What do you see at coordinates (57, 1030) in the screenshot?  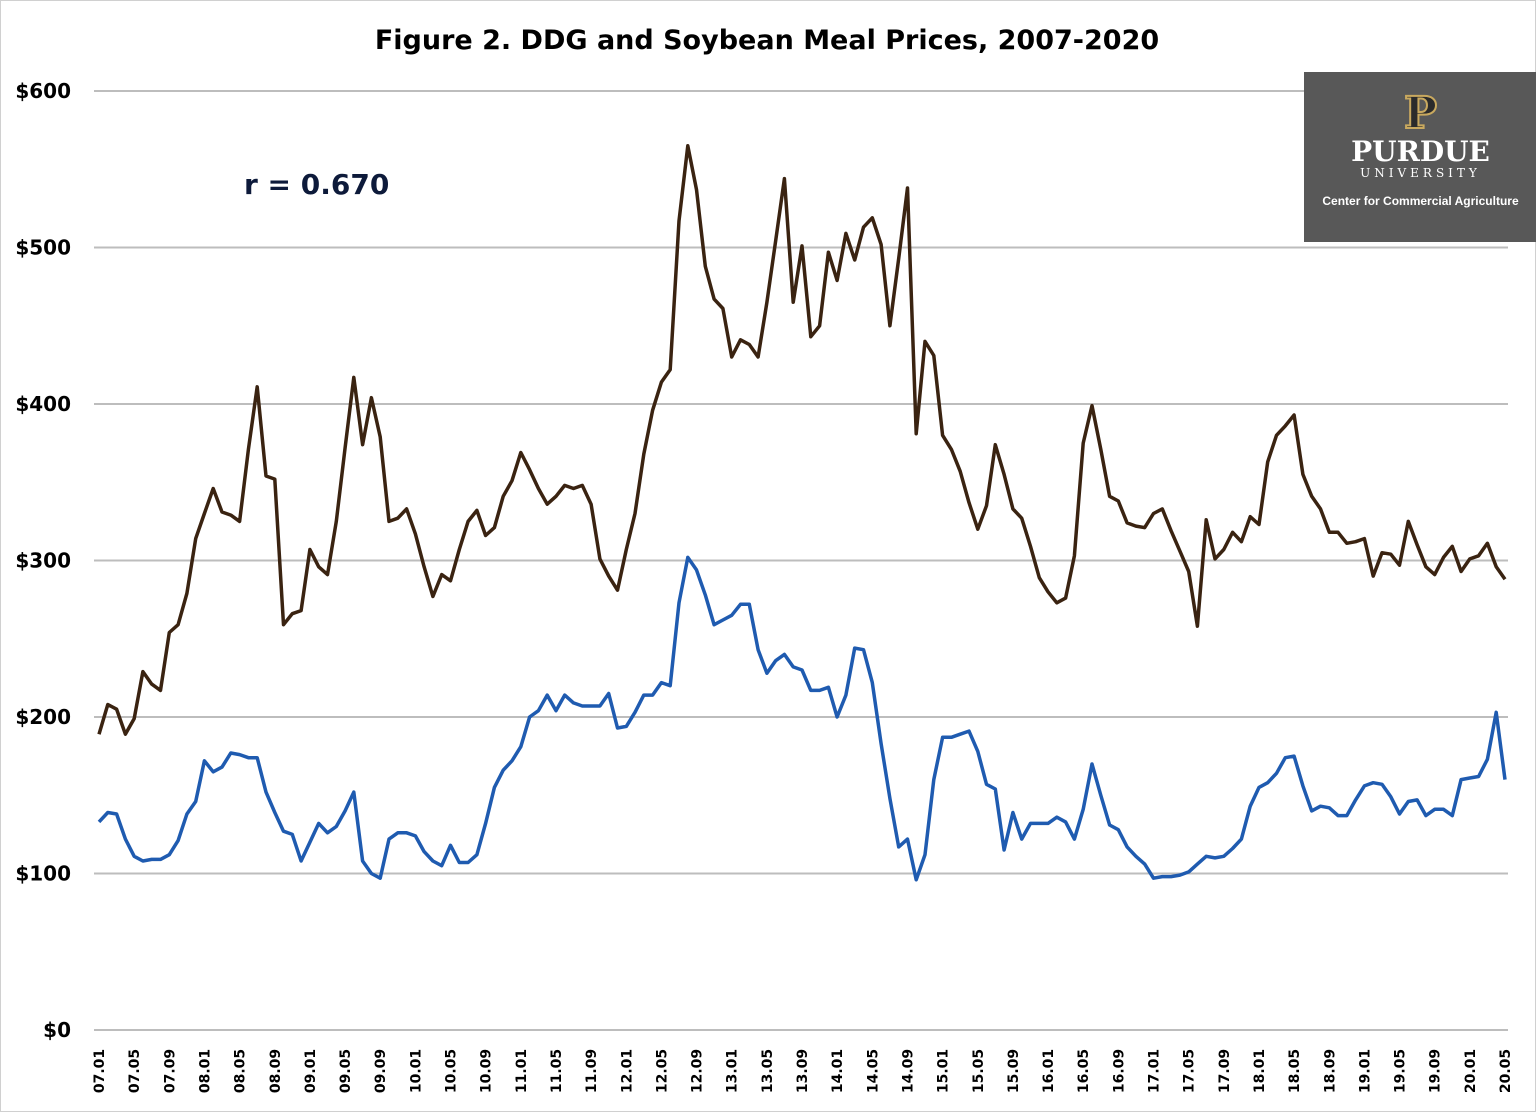 I see `y-tick-label: $0` at bounding box center [57, 1030].